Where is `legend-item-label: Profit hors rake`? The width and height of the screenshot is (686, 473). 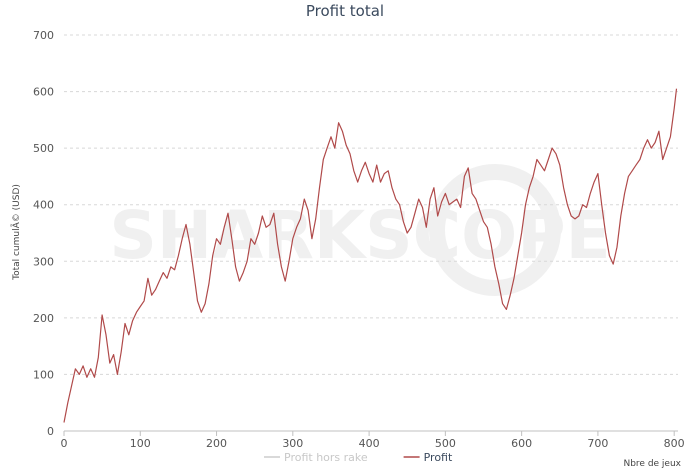
legend-item-label: Profit hors rake is located at coordinates (326, 457).